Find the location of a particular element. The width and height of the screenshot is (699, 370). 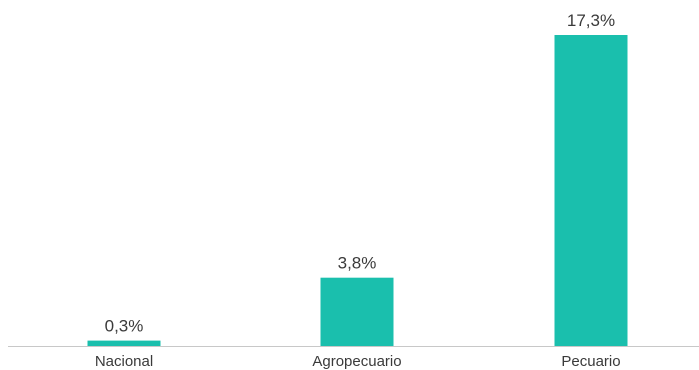

x-tick-label-agropecuario: Agropecuario is located at coordinates (356, 361).